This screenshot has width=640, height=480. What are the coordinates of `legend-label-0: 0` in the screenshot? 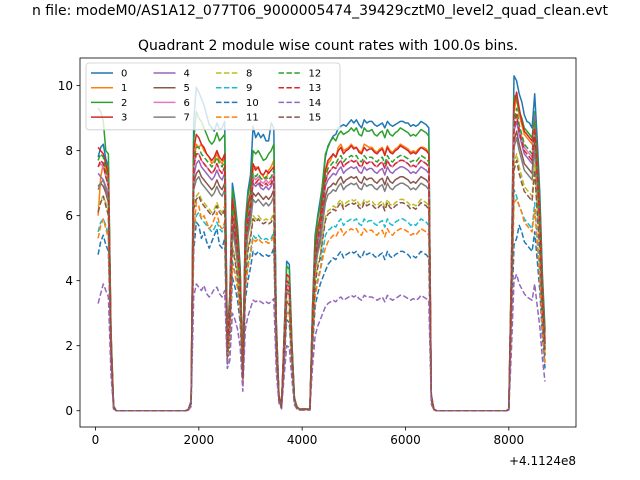 It's located at (124, 74).